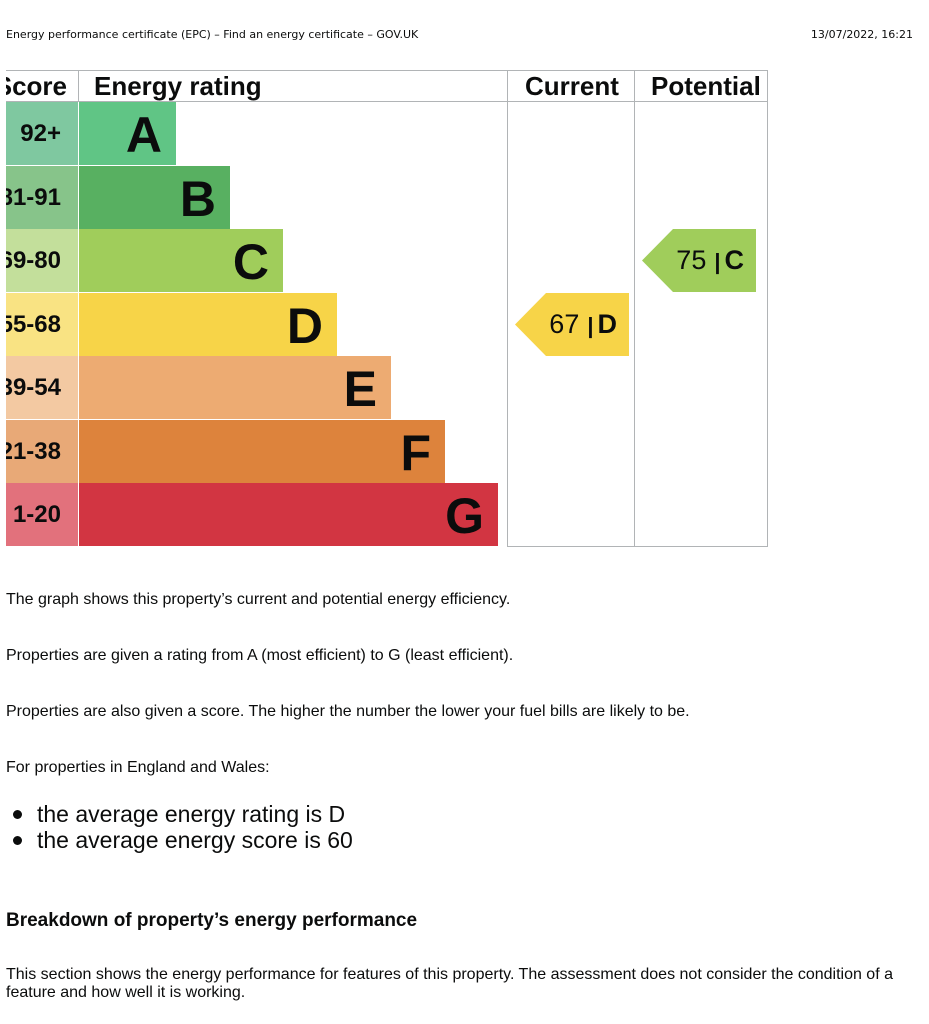 The image size is (929, 1024). What do you see at coordinates (33, 387) in the screenshot?
I see `score-range-label: 39-54` at bounding box center [33, 387].